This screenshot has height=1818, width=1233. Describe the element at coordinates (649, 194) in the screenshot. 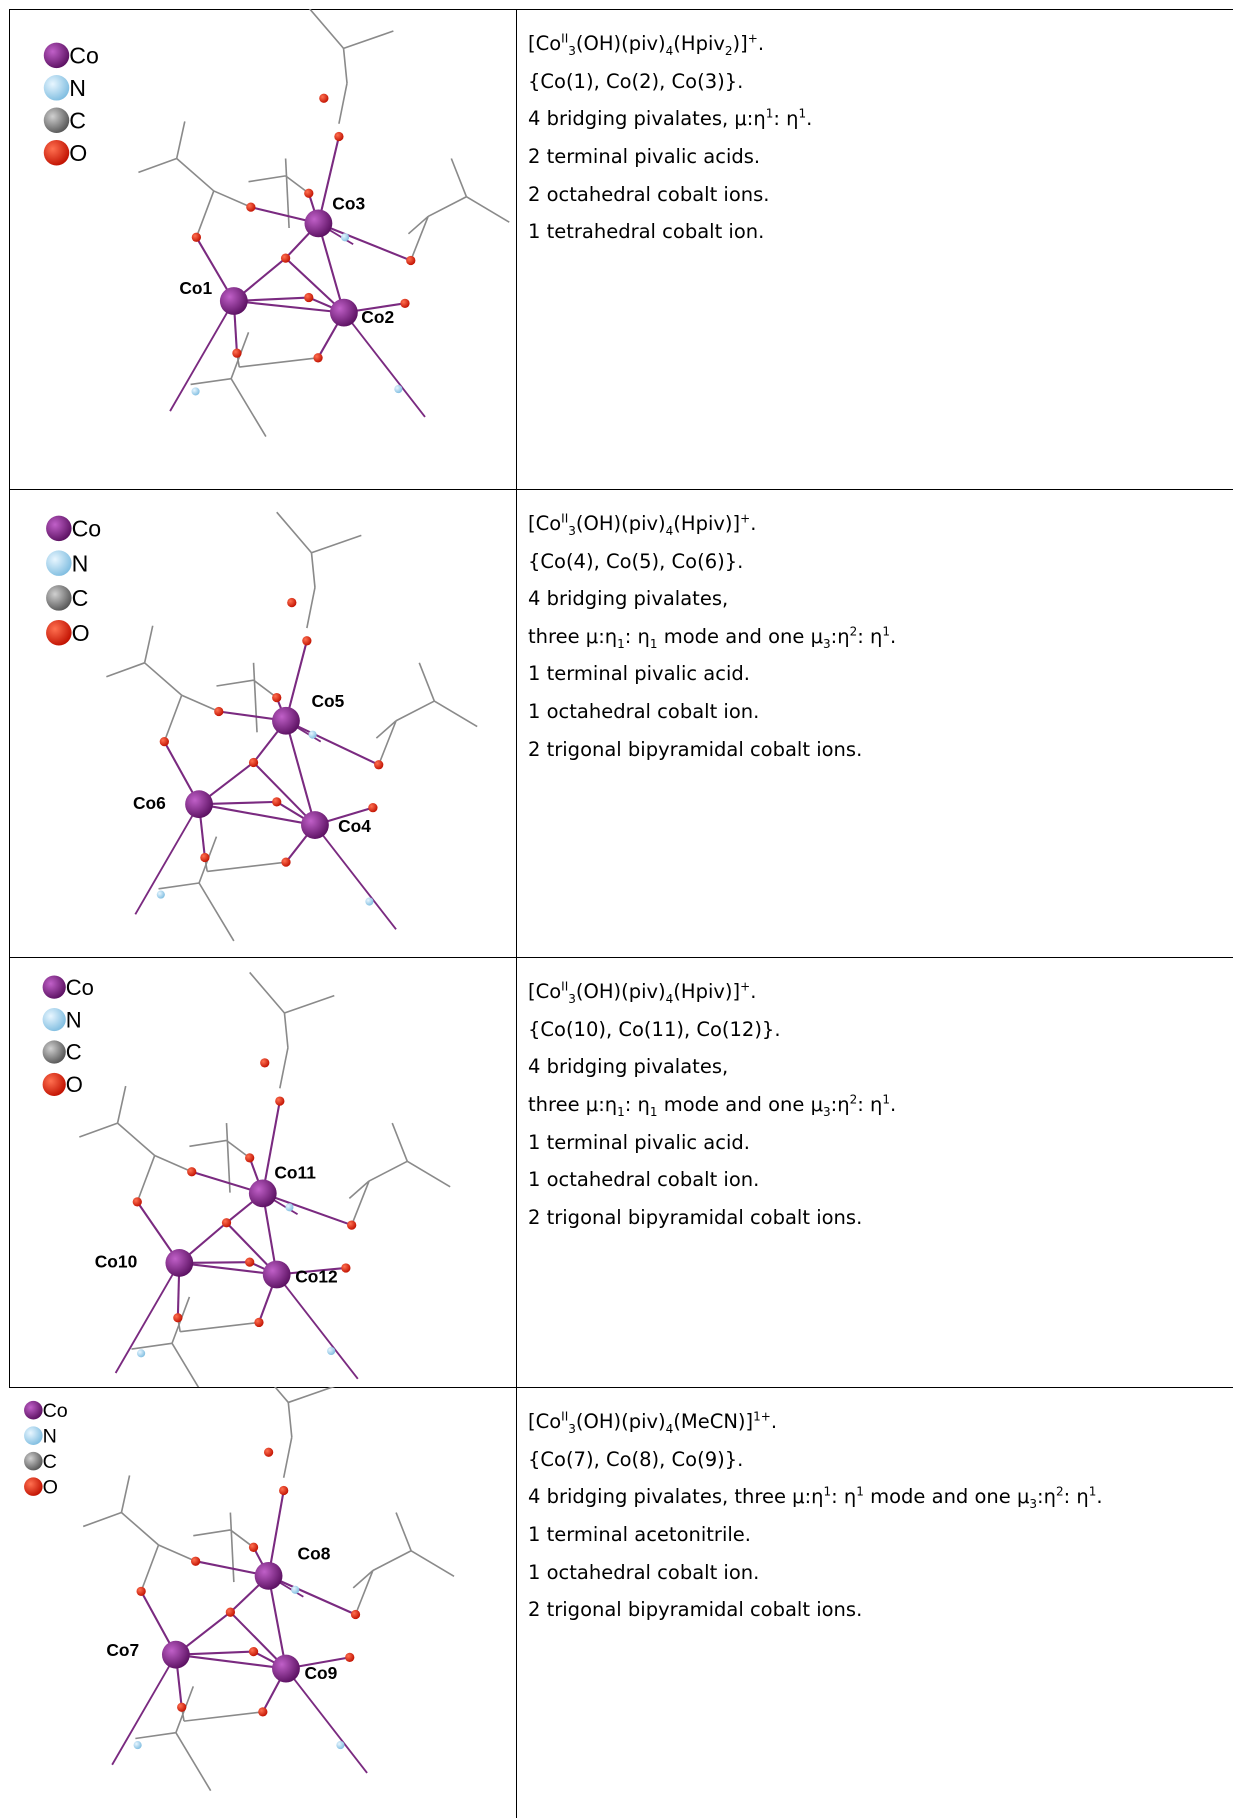

I see `text-part: 2 octahedral cobalt ions.` at that location.